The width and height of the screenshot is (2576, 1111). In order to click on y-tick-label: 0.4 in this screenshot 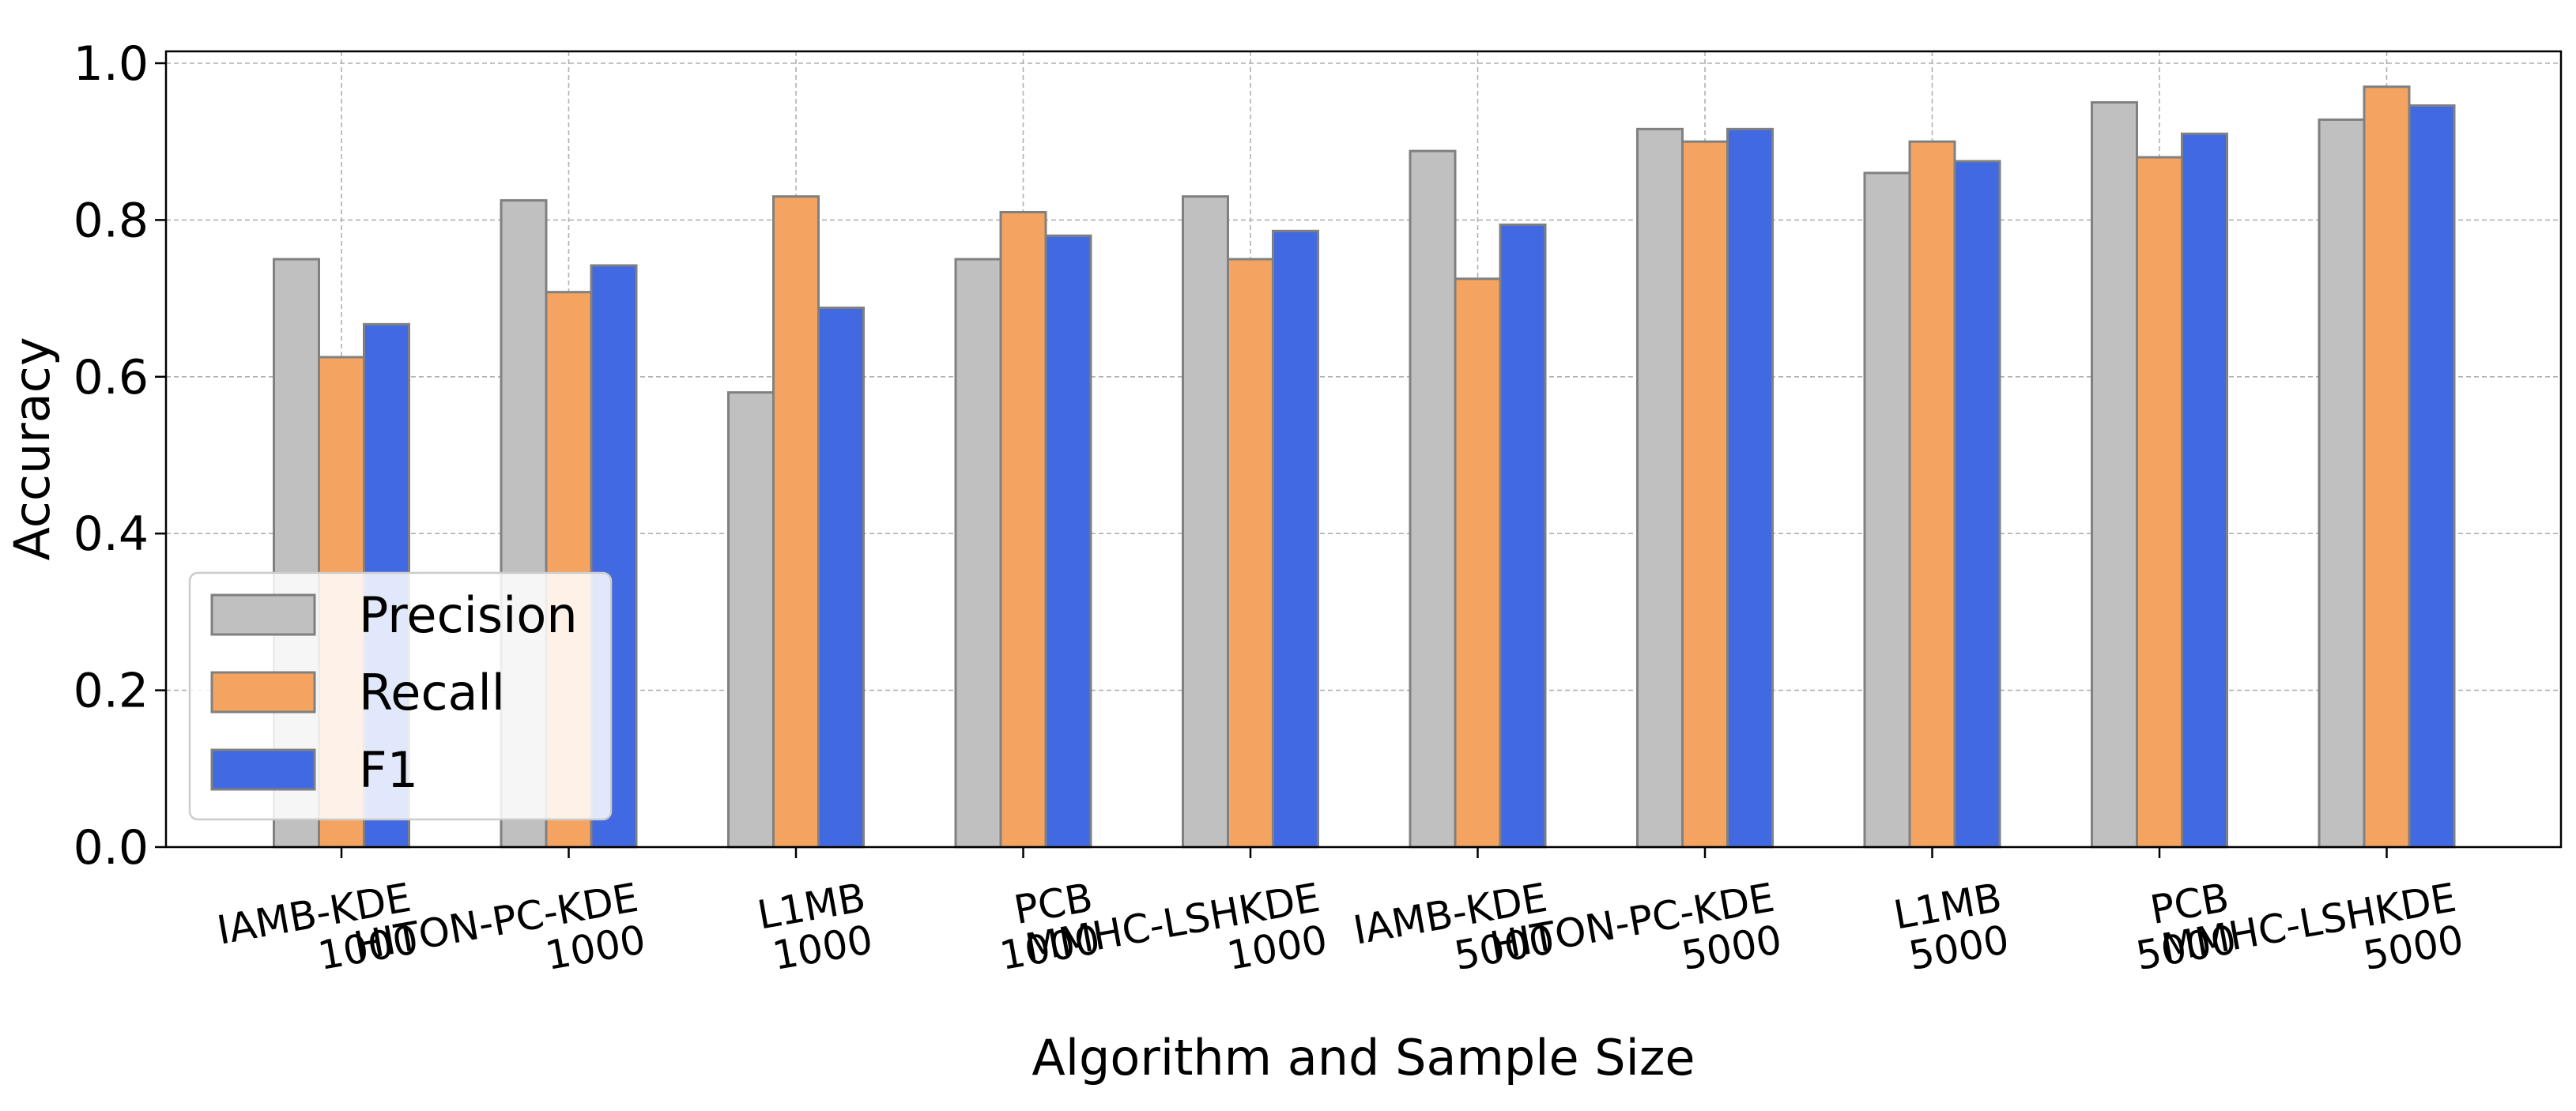, I will do `click(112, 534)`.